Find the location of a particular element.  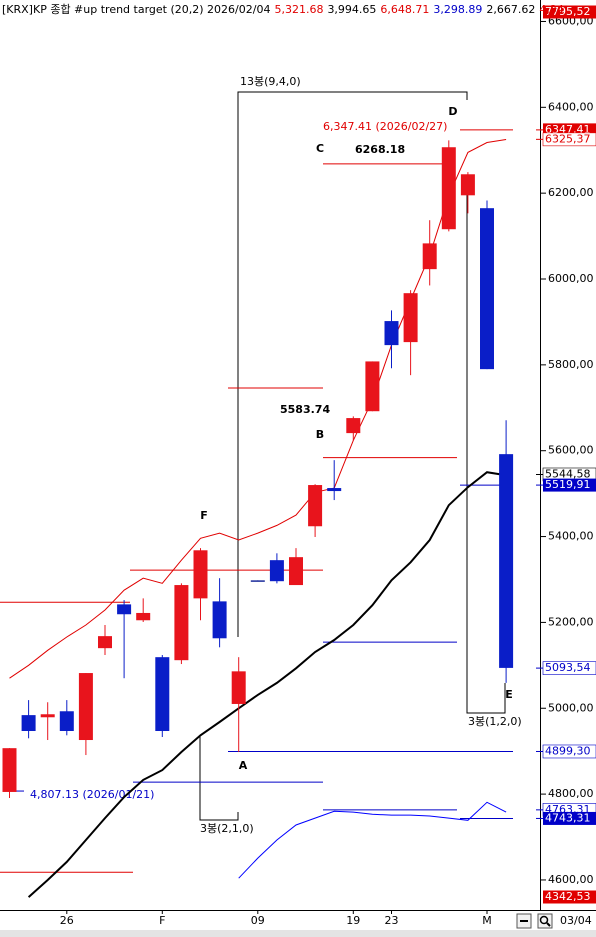

annotation: A is located at coordinates (243, 765).